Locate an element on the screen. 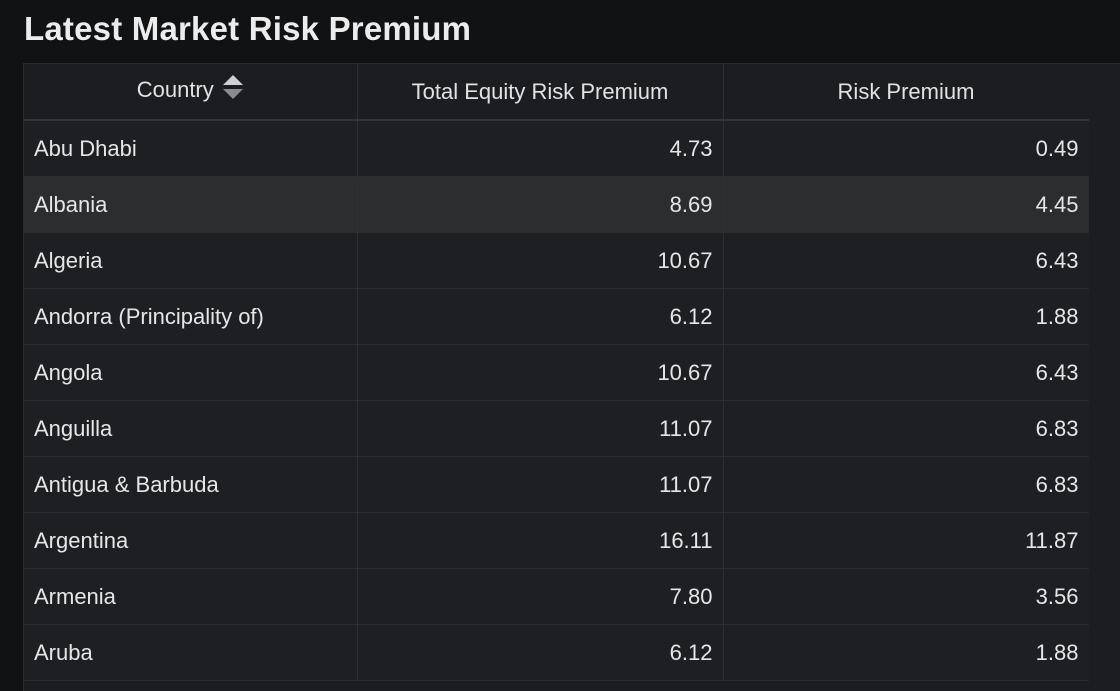  table-row: Aruba 6.12 1.88 is located at coordinates (557, 652).